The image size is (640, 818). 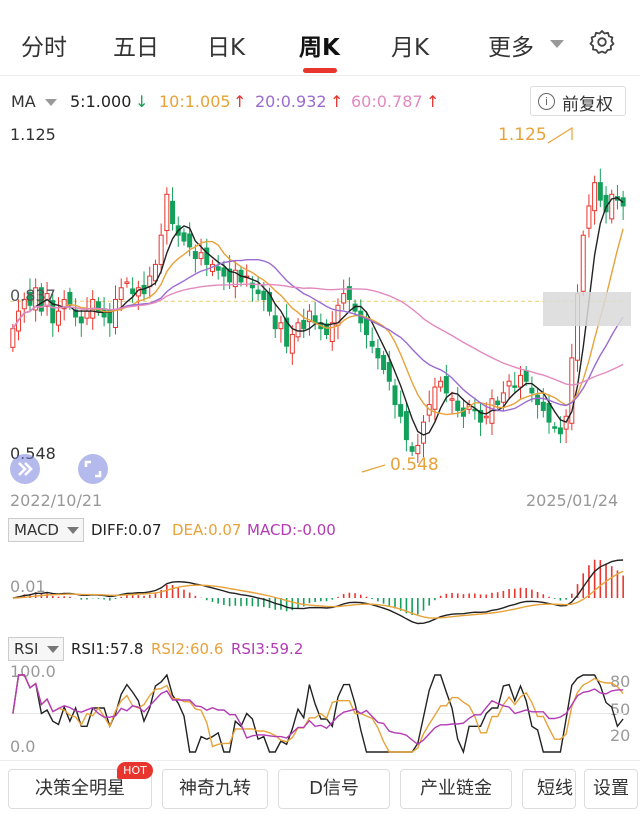 What do you see at coordinates (26, 649) in the screenshot?
I see `rsi-selector-label: RSI` at bounding box center [26, 649].